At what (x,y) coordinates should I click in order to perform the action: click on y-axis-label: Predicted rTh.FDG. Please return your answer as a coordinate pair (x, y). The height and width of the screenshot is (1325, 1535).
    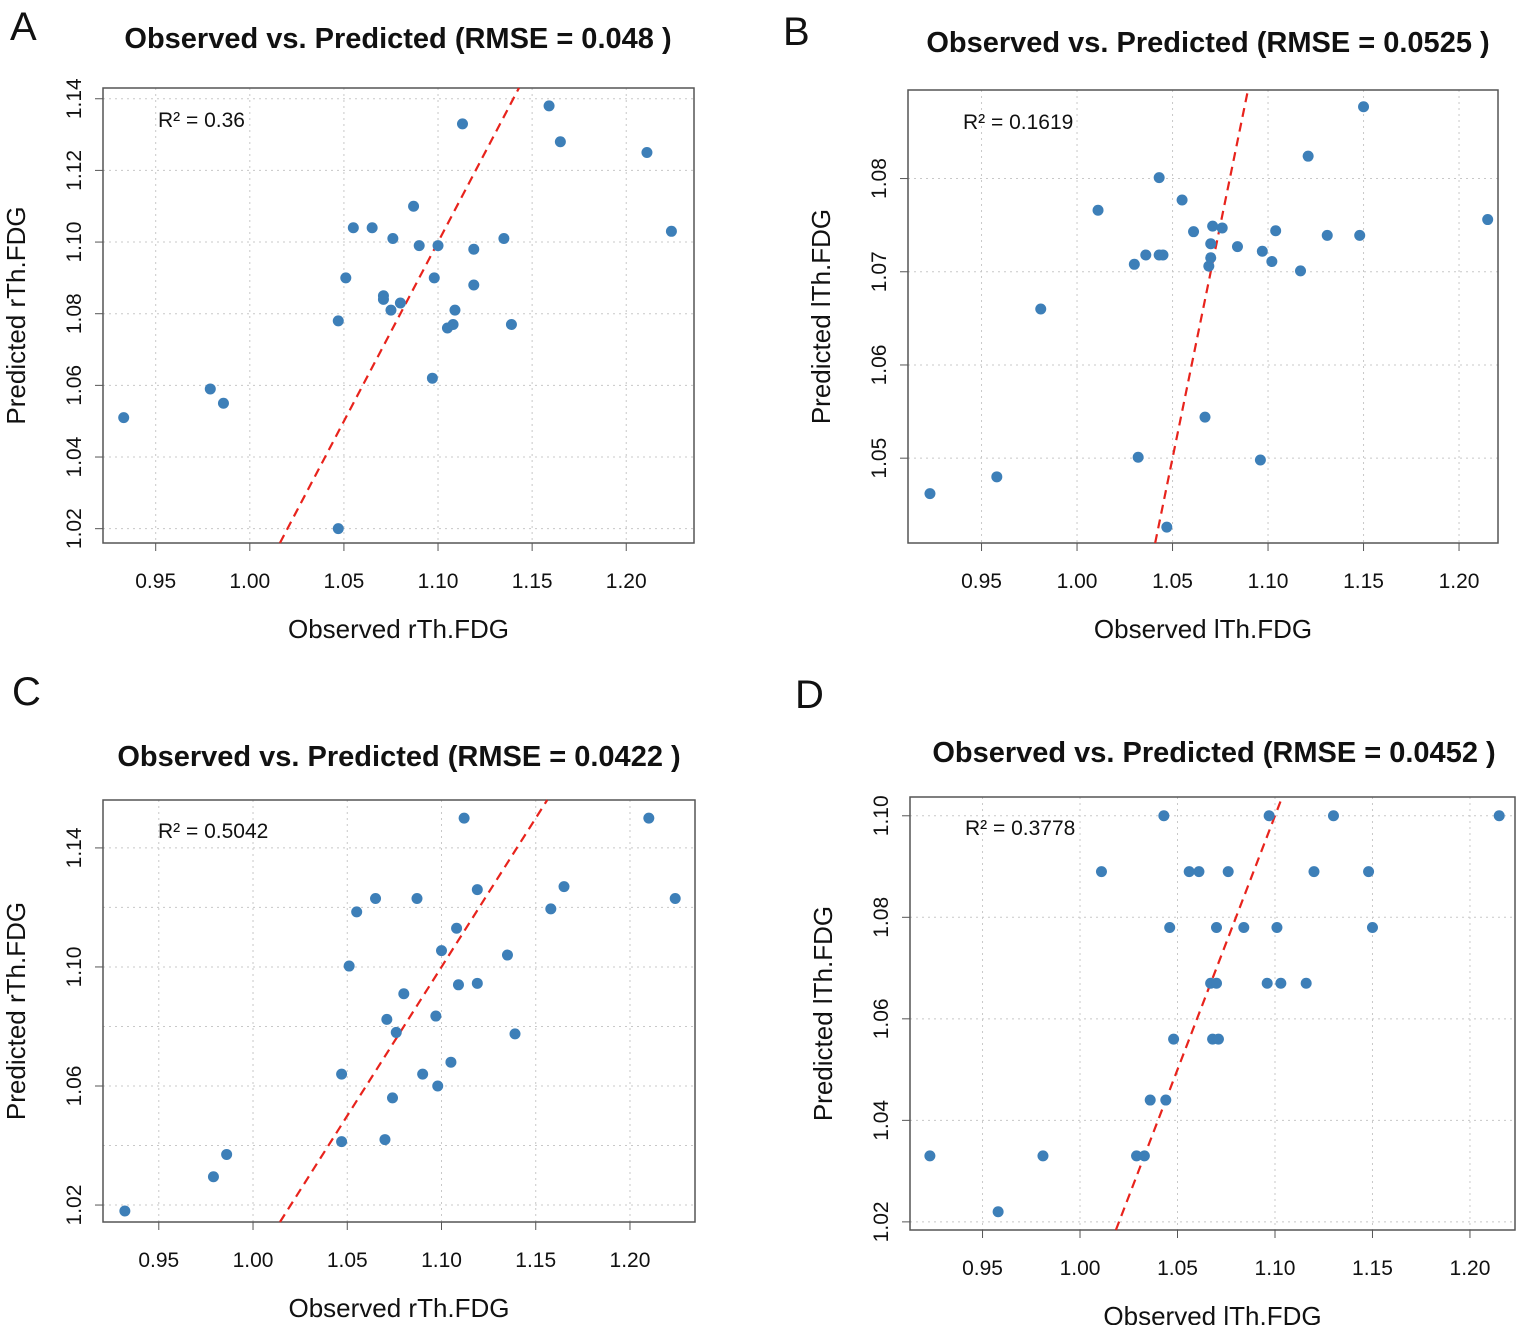
    Looking at the image, I should click on (16, 1011).